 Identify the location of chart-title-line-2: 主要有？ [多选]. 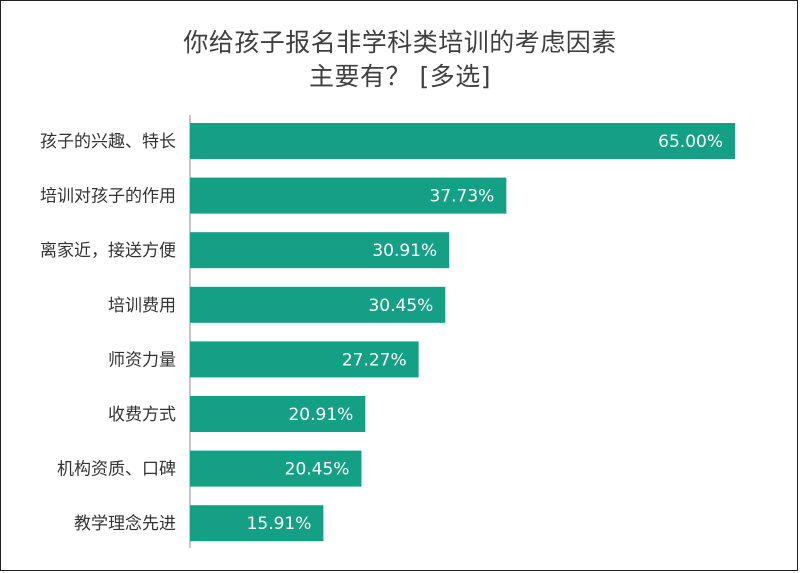
(400, 76).